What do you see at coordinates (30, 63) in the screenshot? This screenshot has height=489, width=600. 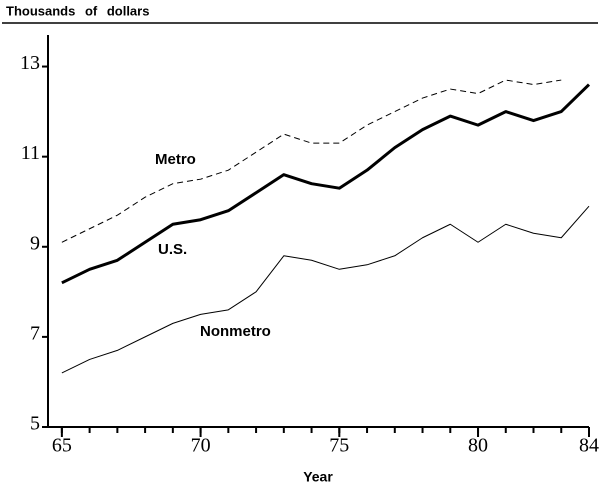 I see `y-tick-label: 13` at bounding box center [30, 63].